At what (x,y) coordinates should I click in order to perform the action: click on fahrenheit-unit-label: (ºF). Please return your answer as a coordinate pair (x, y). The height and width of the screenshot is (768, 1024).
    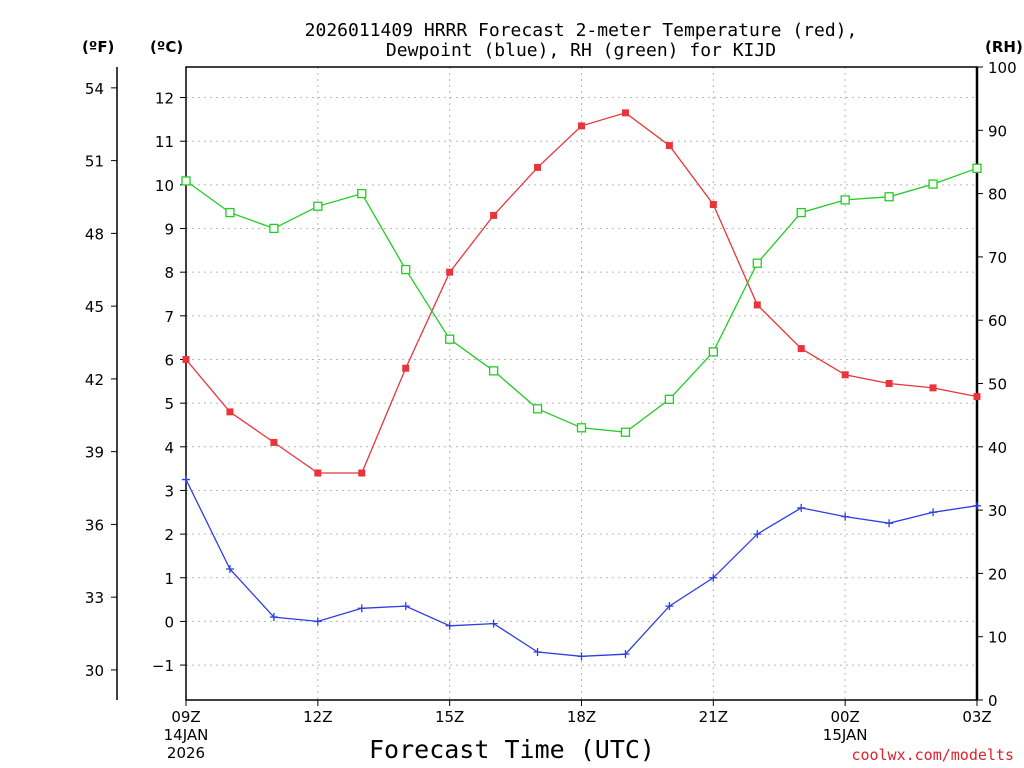
    Looking at the image, I should click on (98, 47).